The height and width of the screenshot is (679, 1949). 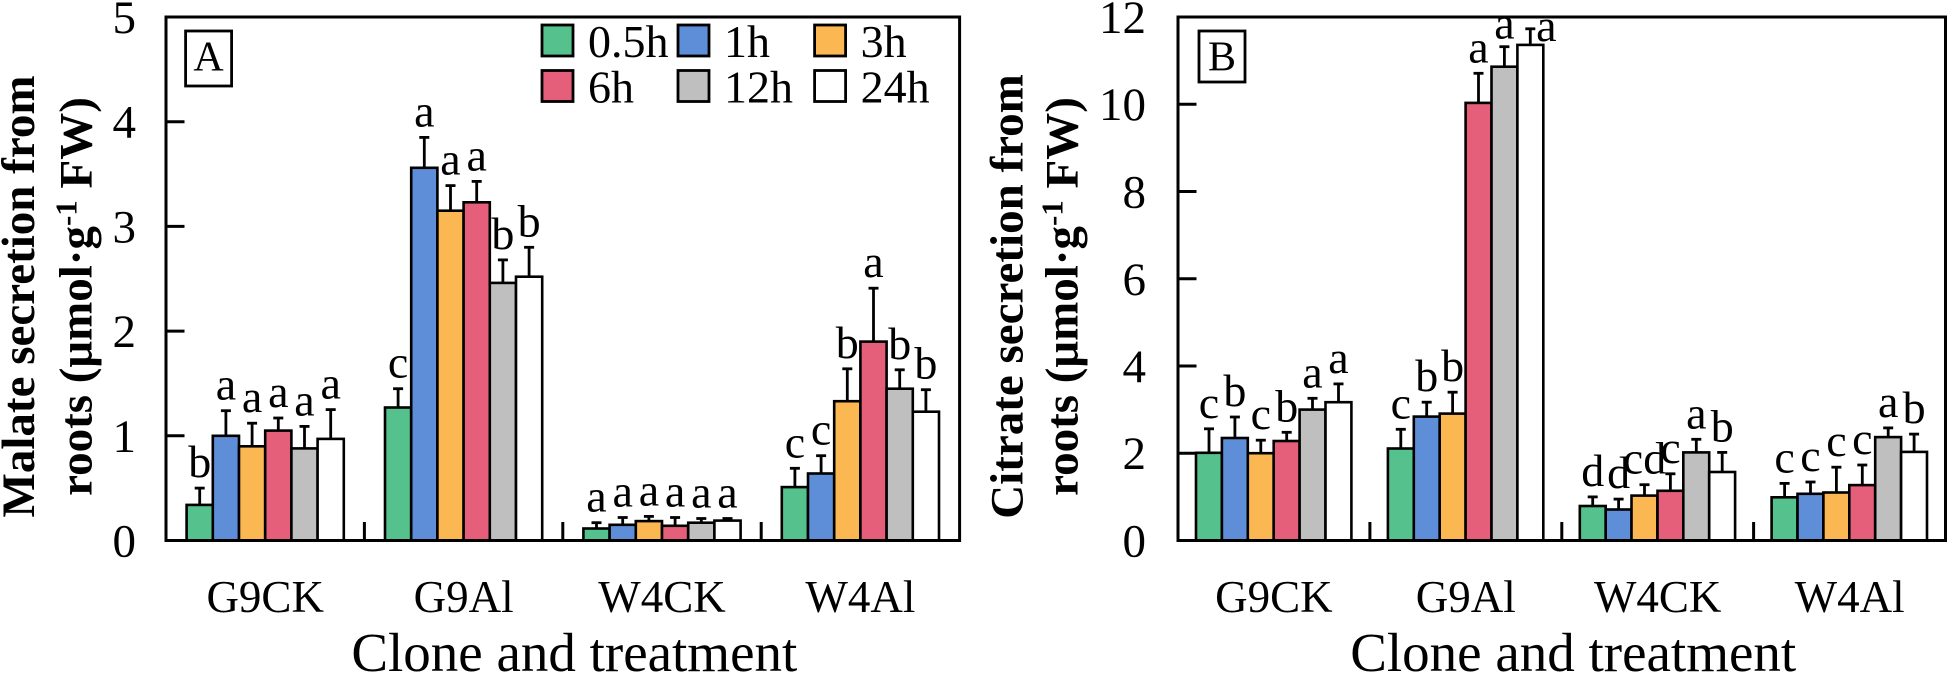 I want to click on svg-text: 8, so click(x=1135, y=193).